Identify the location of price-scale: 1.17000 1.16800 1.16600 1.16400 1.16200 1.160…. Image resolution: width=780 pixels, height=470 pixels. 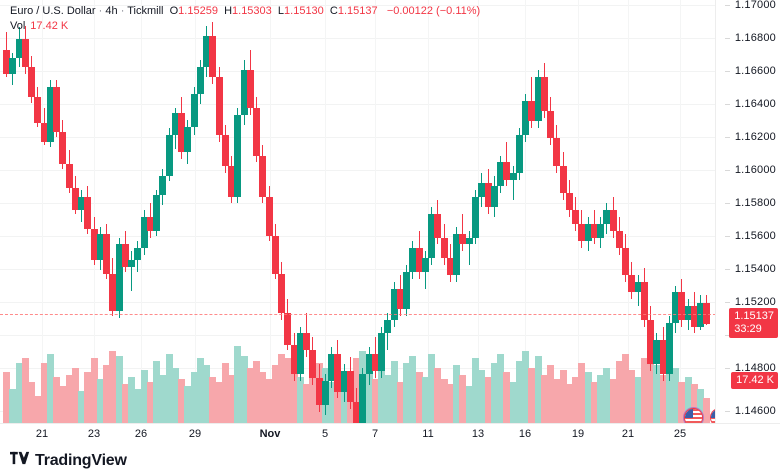
(747, 212).